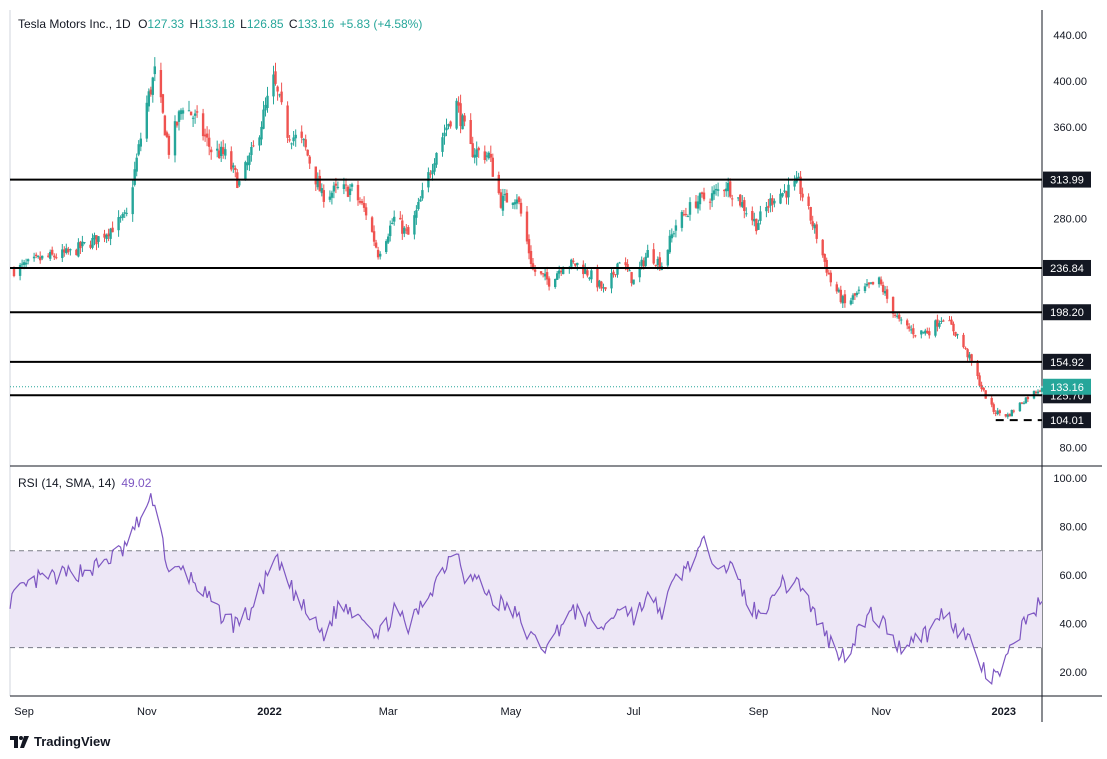 The height and width of the screenshot is (759, 1107). I want to click on tradingview-brand: TradingView, so click(60, 741).